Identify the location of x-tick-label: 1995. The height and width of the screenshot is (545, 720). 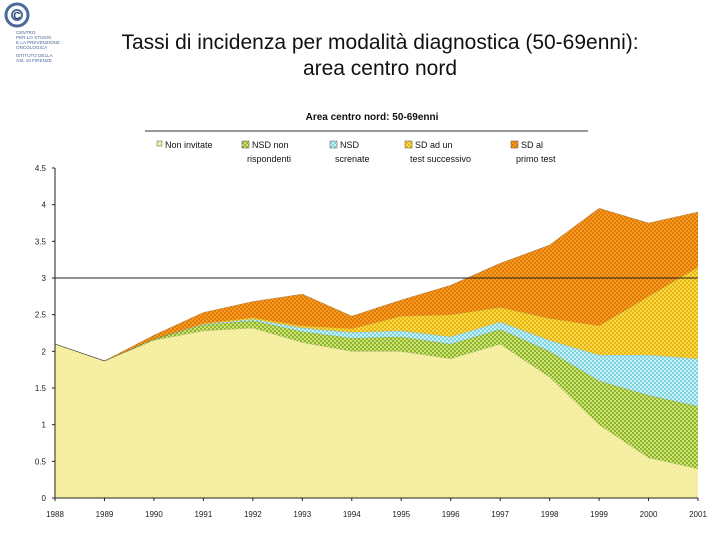
(401, 514).